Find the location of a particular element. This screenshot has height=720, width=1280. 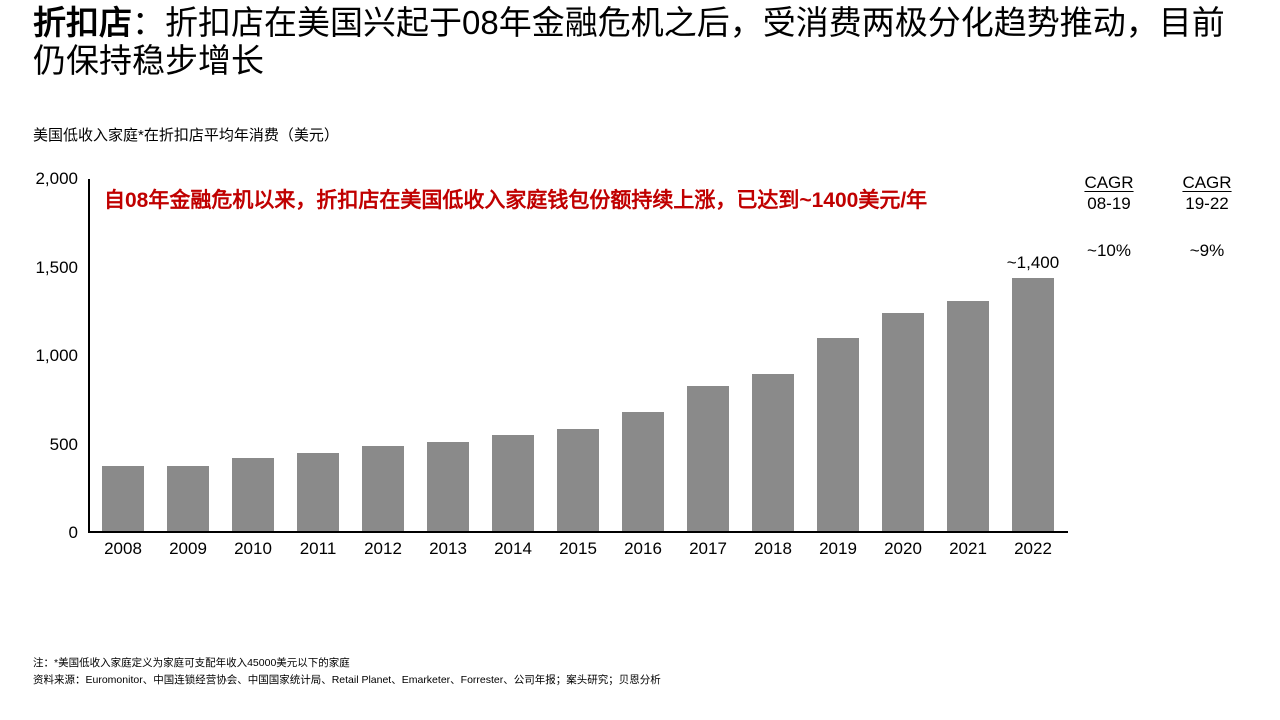

bar-2012 is located at coordinates (383, 488).